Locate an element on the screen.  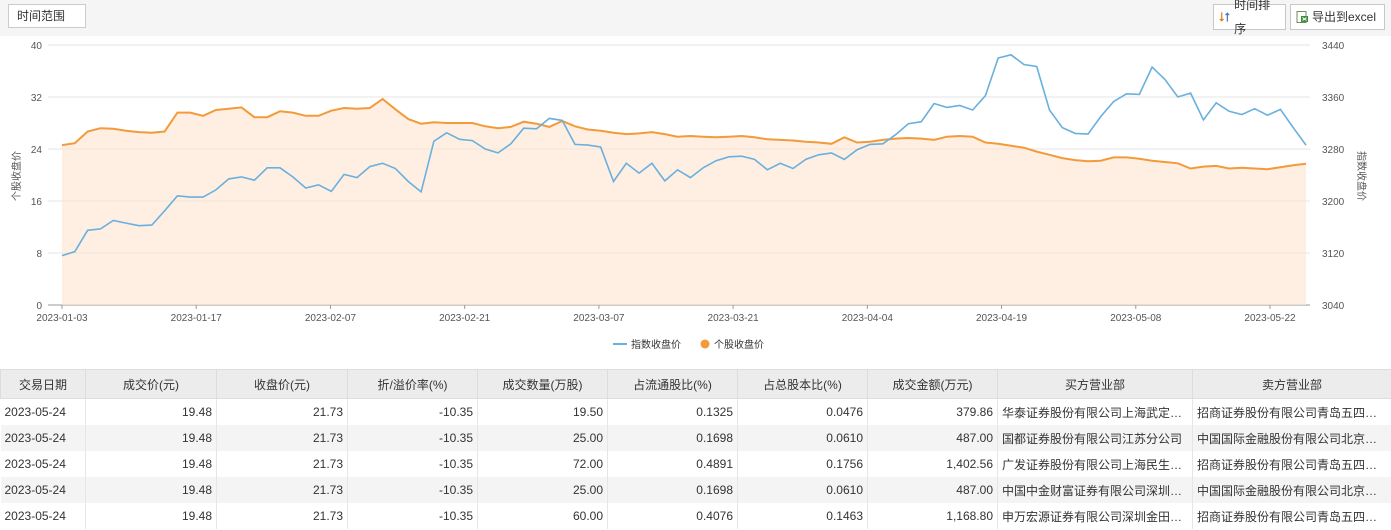
column-header: 折/溢价率(%) is located at coordinates (412, 384).